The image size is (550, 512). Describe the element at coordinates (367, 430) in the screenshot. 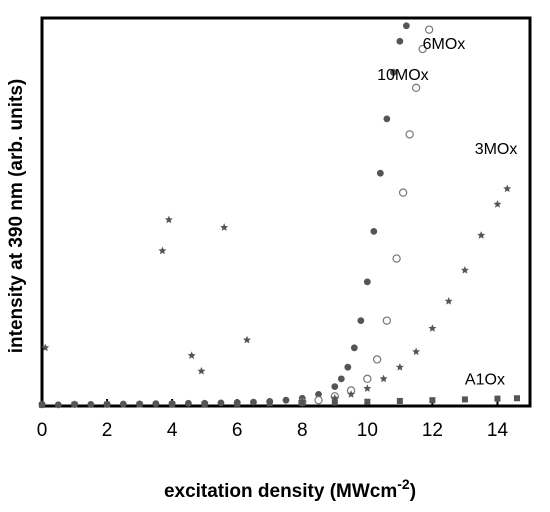

I see `x-tick-label: 10` at that location.